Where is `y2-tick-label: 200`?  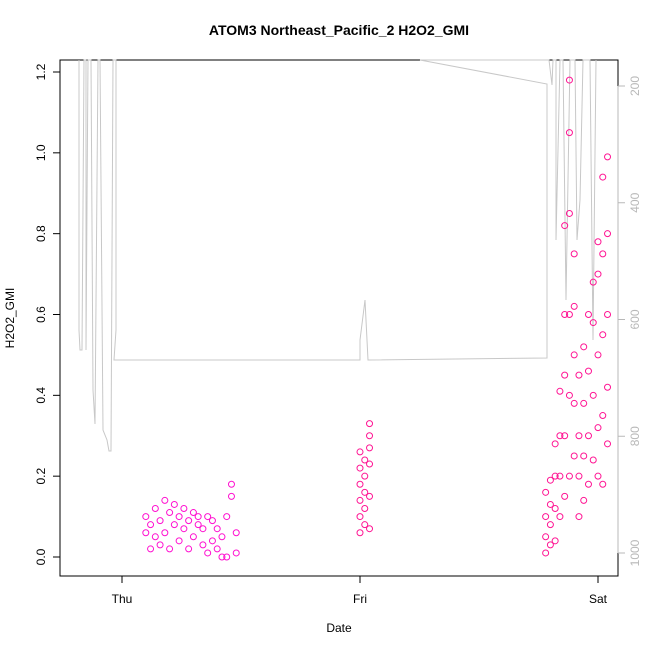
y2-tick-label: 200 is located at coordinates (635, 86).